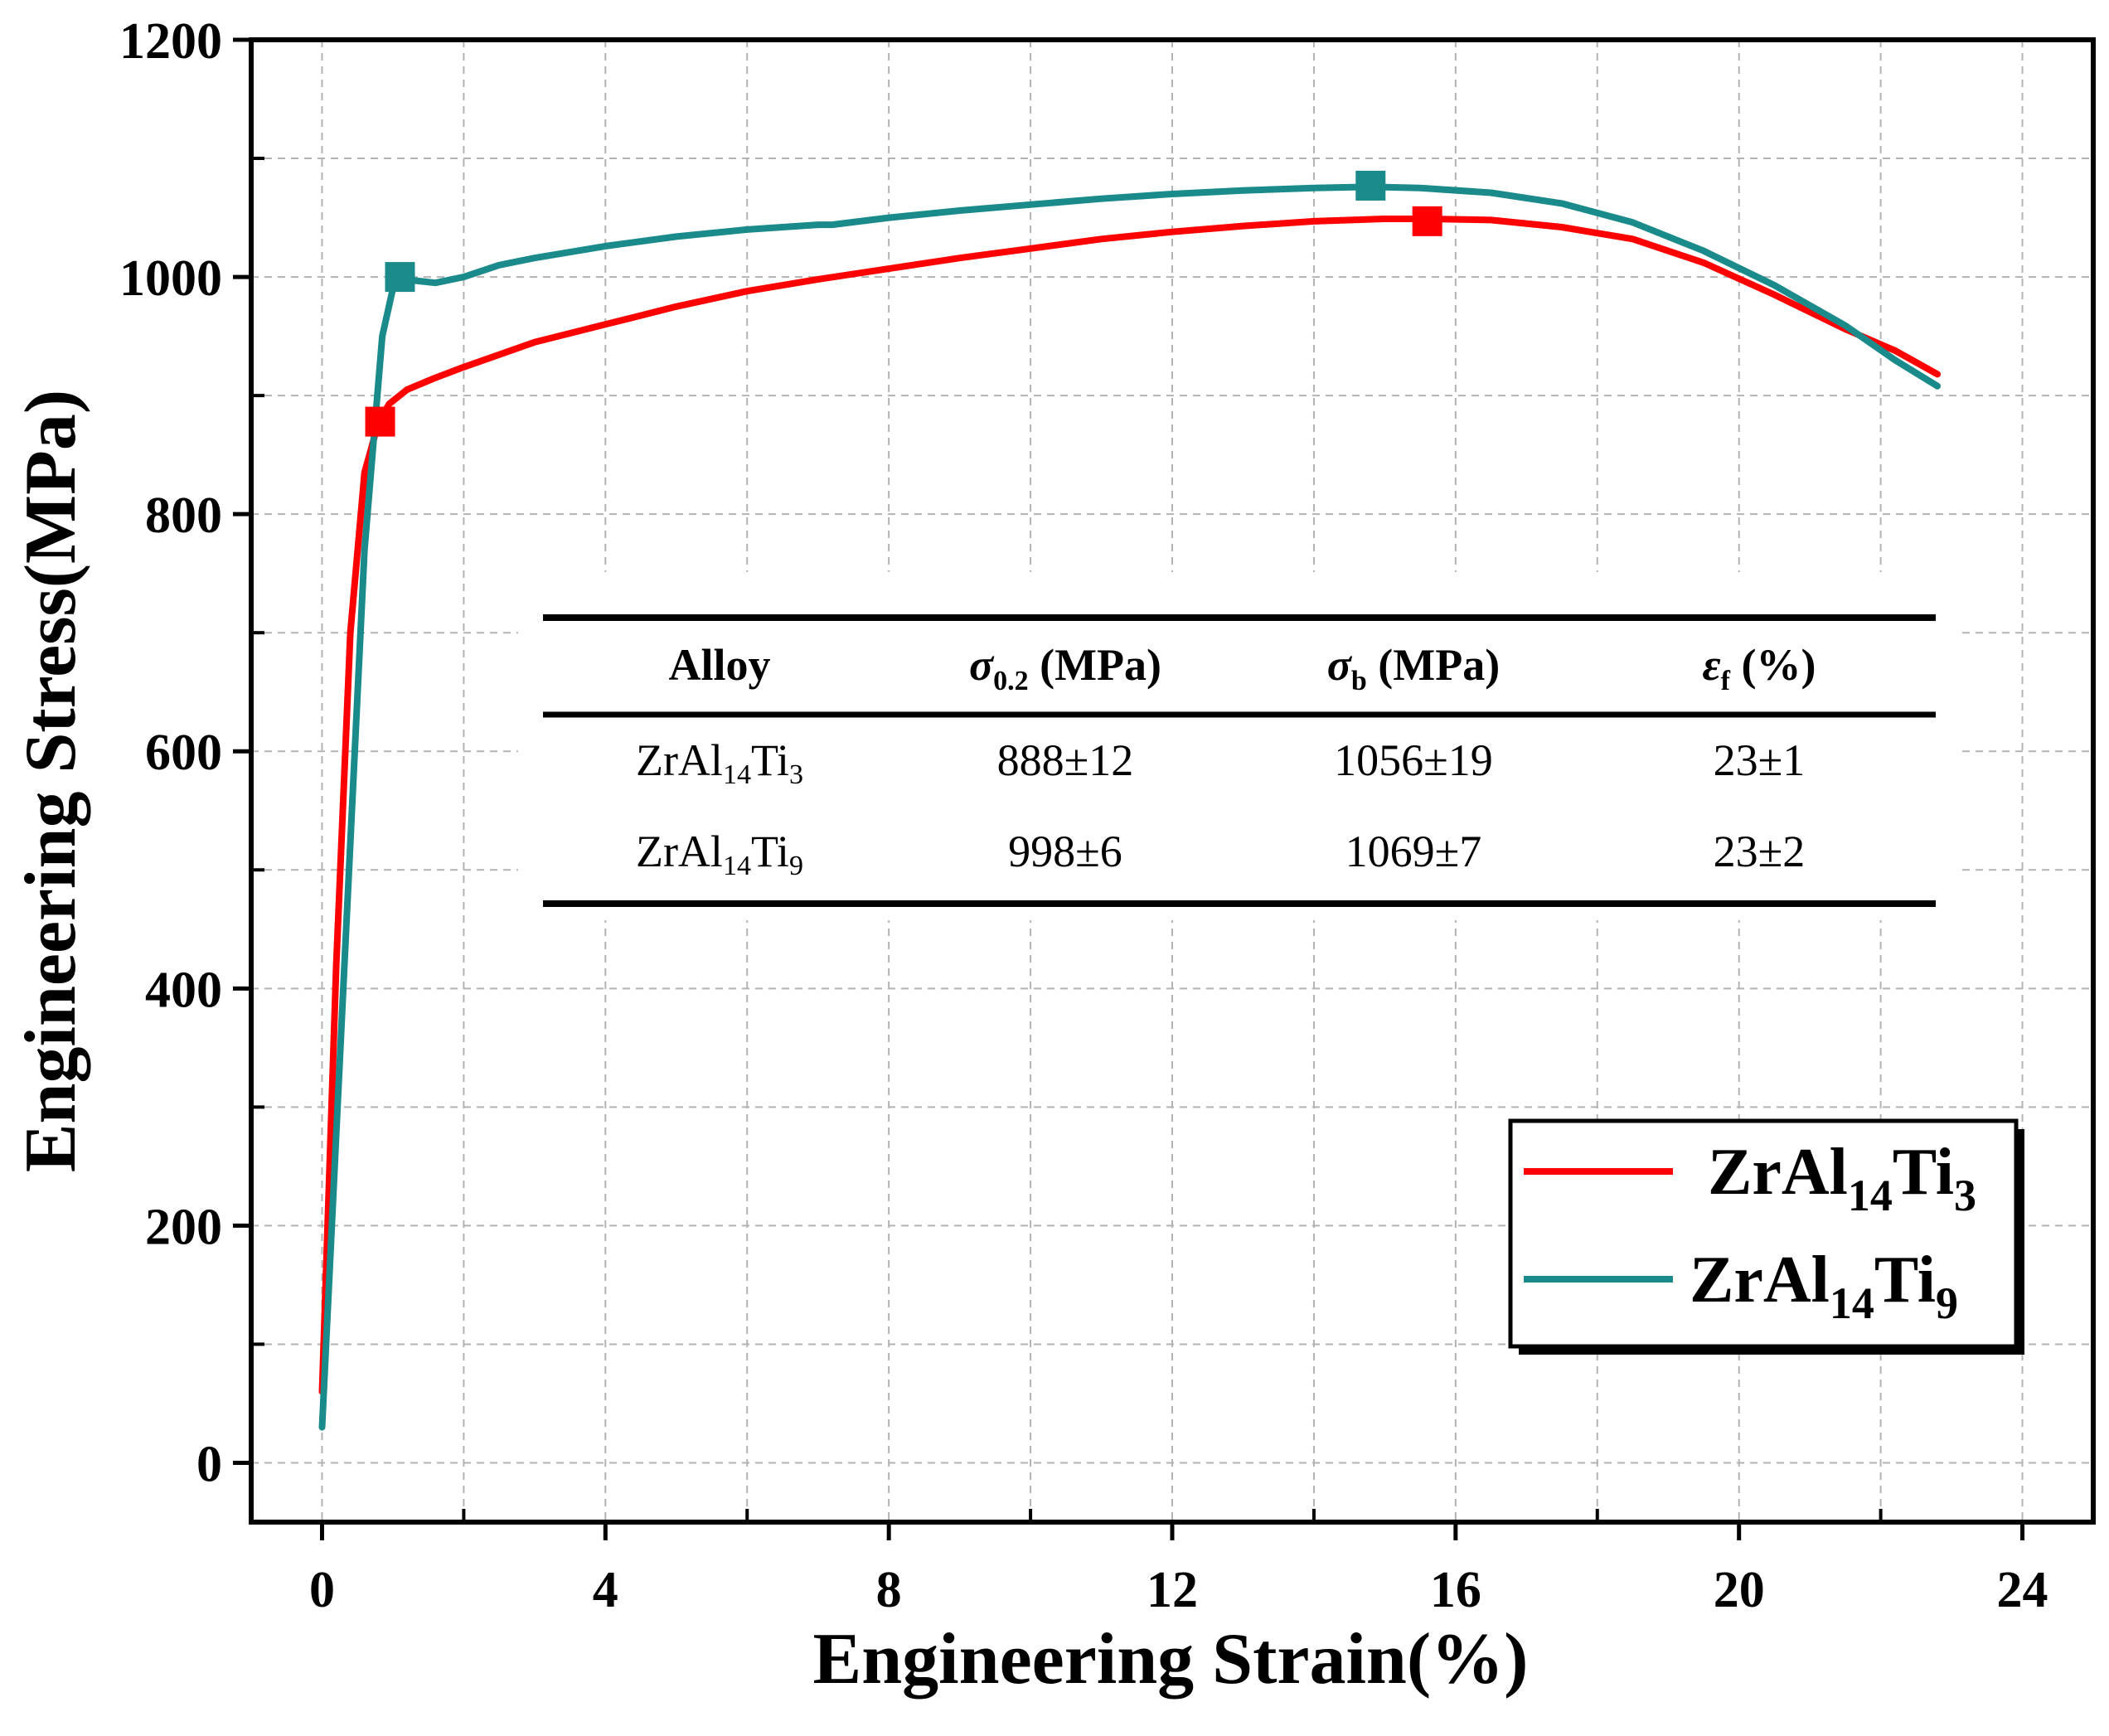 This screenshot has height=1736, width=2109. I want to click on elong-symbol: ε, so click(1712, 665).